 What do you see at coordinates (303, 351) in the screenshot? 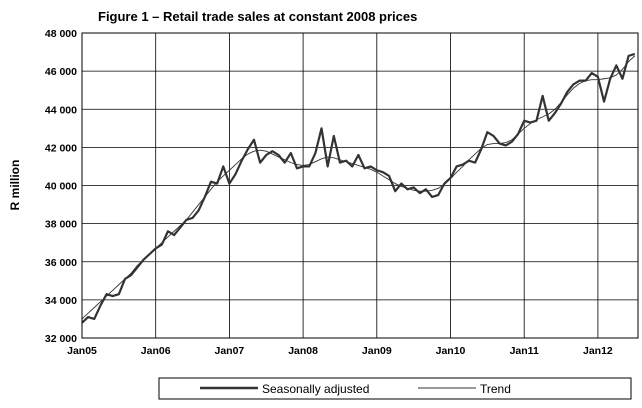
I see `x-tick-label: Jan08` at bounding box center [303, 351].